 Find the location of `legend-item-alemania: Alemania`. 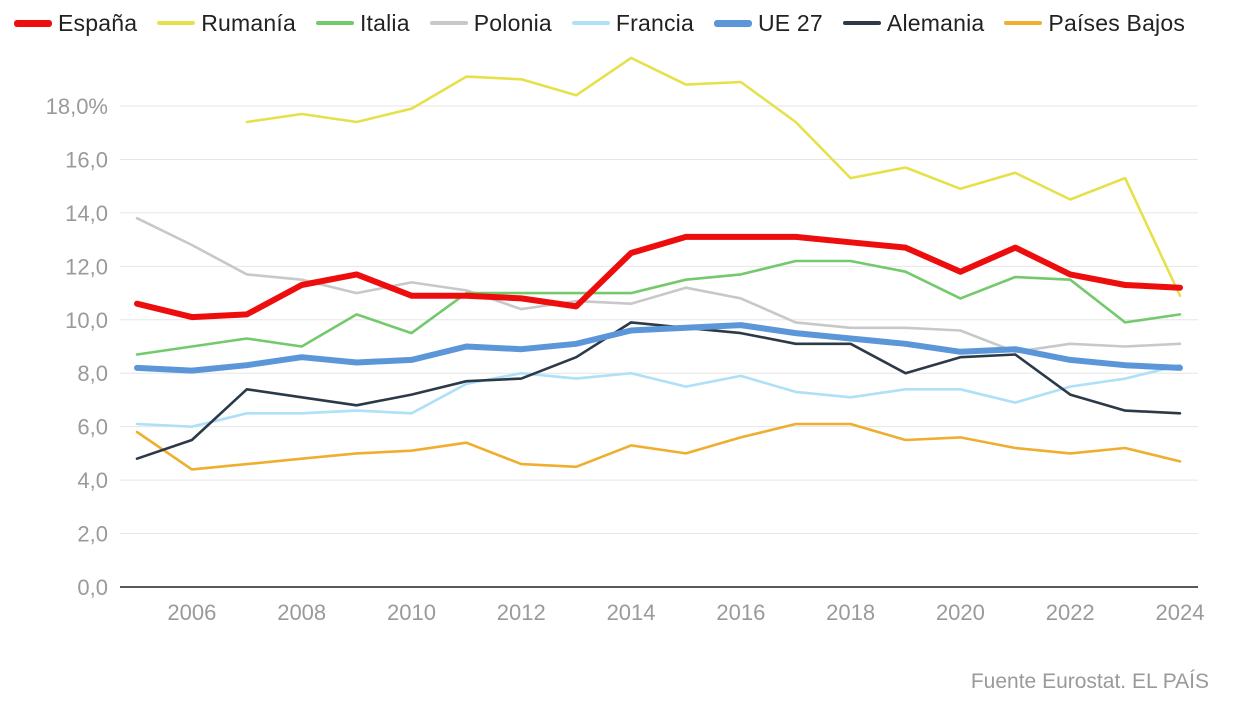

legend-item-alemania: Alemania is located at coordinates (913, 23).